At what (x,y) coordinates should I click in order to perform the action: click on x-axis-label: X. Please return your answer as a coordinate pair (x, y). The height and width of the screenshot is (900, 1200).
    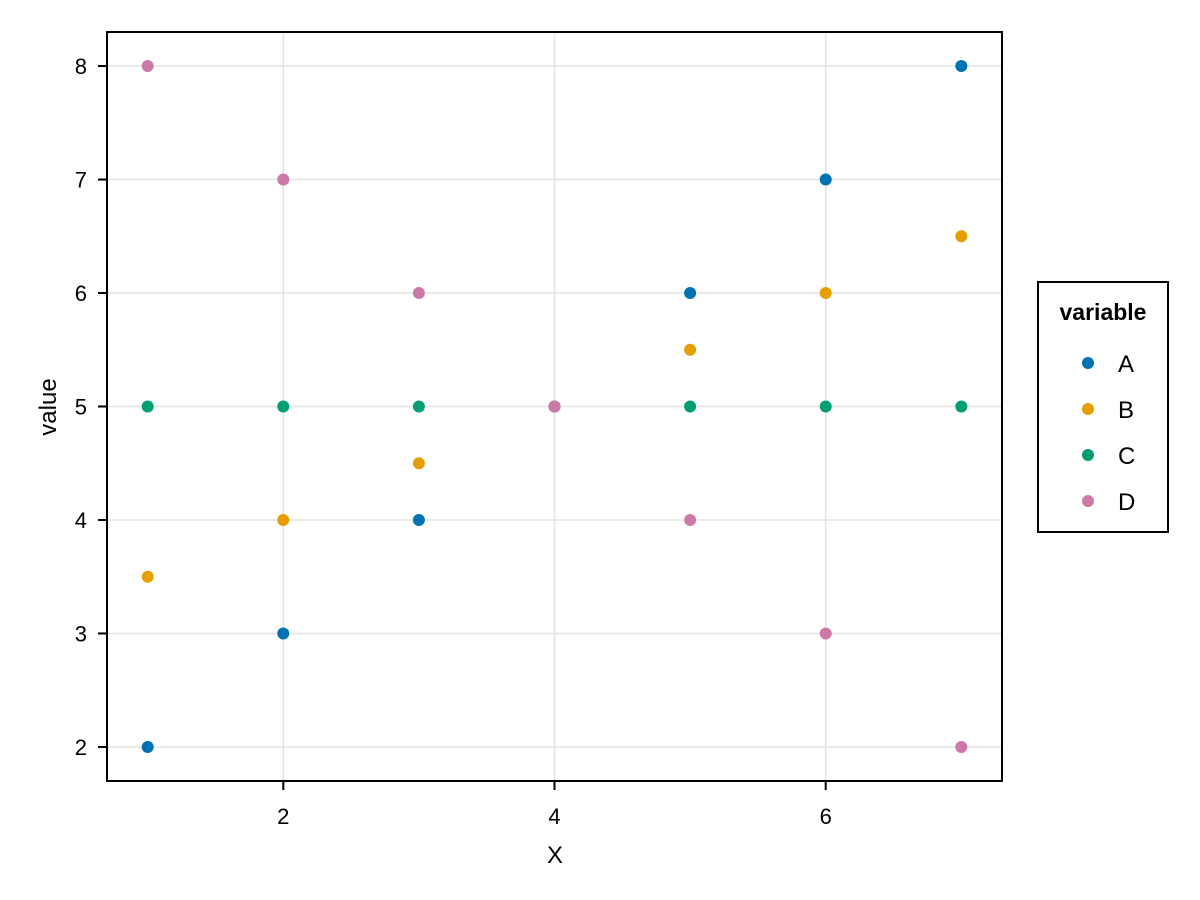
    Looking at the image, I should click on (555, 855).